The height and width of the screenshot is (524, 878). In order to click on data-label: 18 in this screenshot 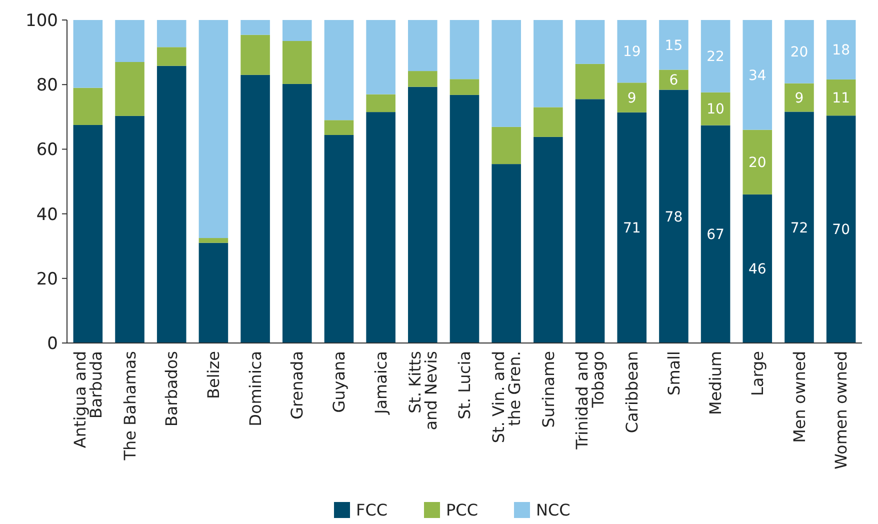, I will do `click(841, 50)`.